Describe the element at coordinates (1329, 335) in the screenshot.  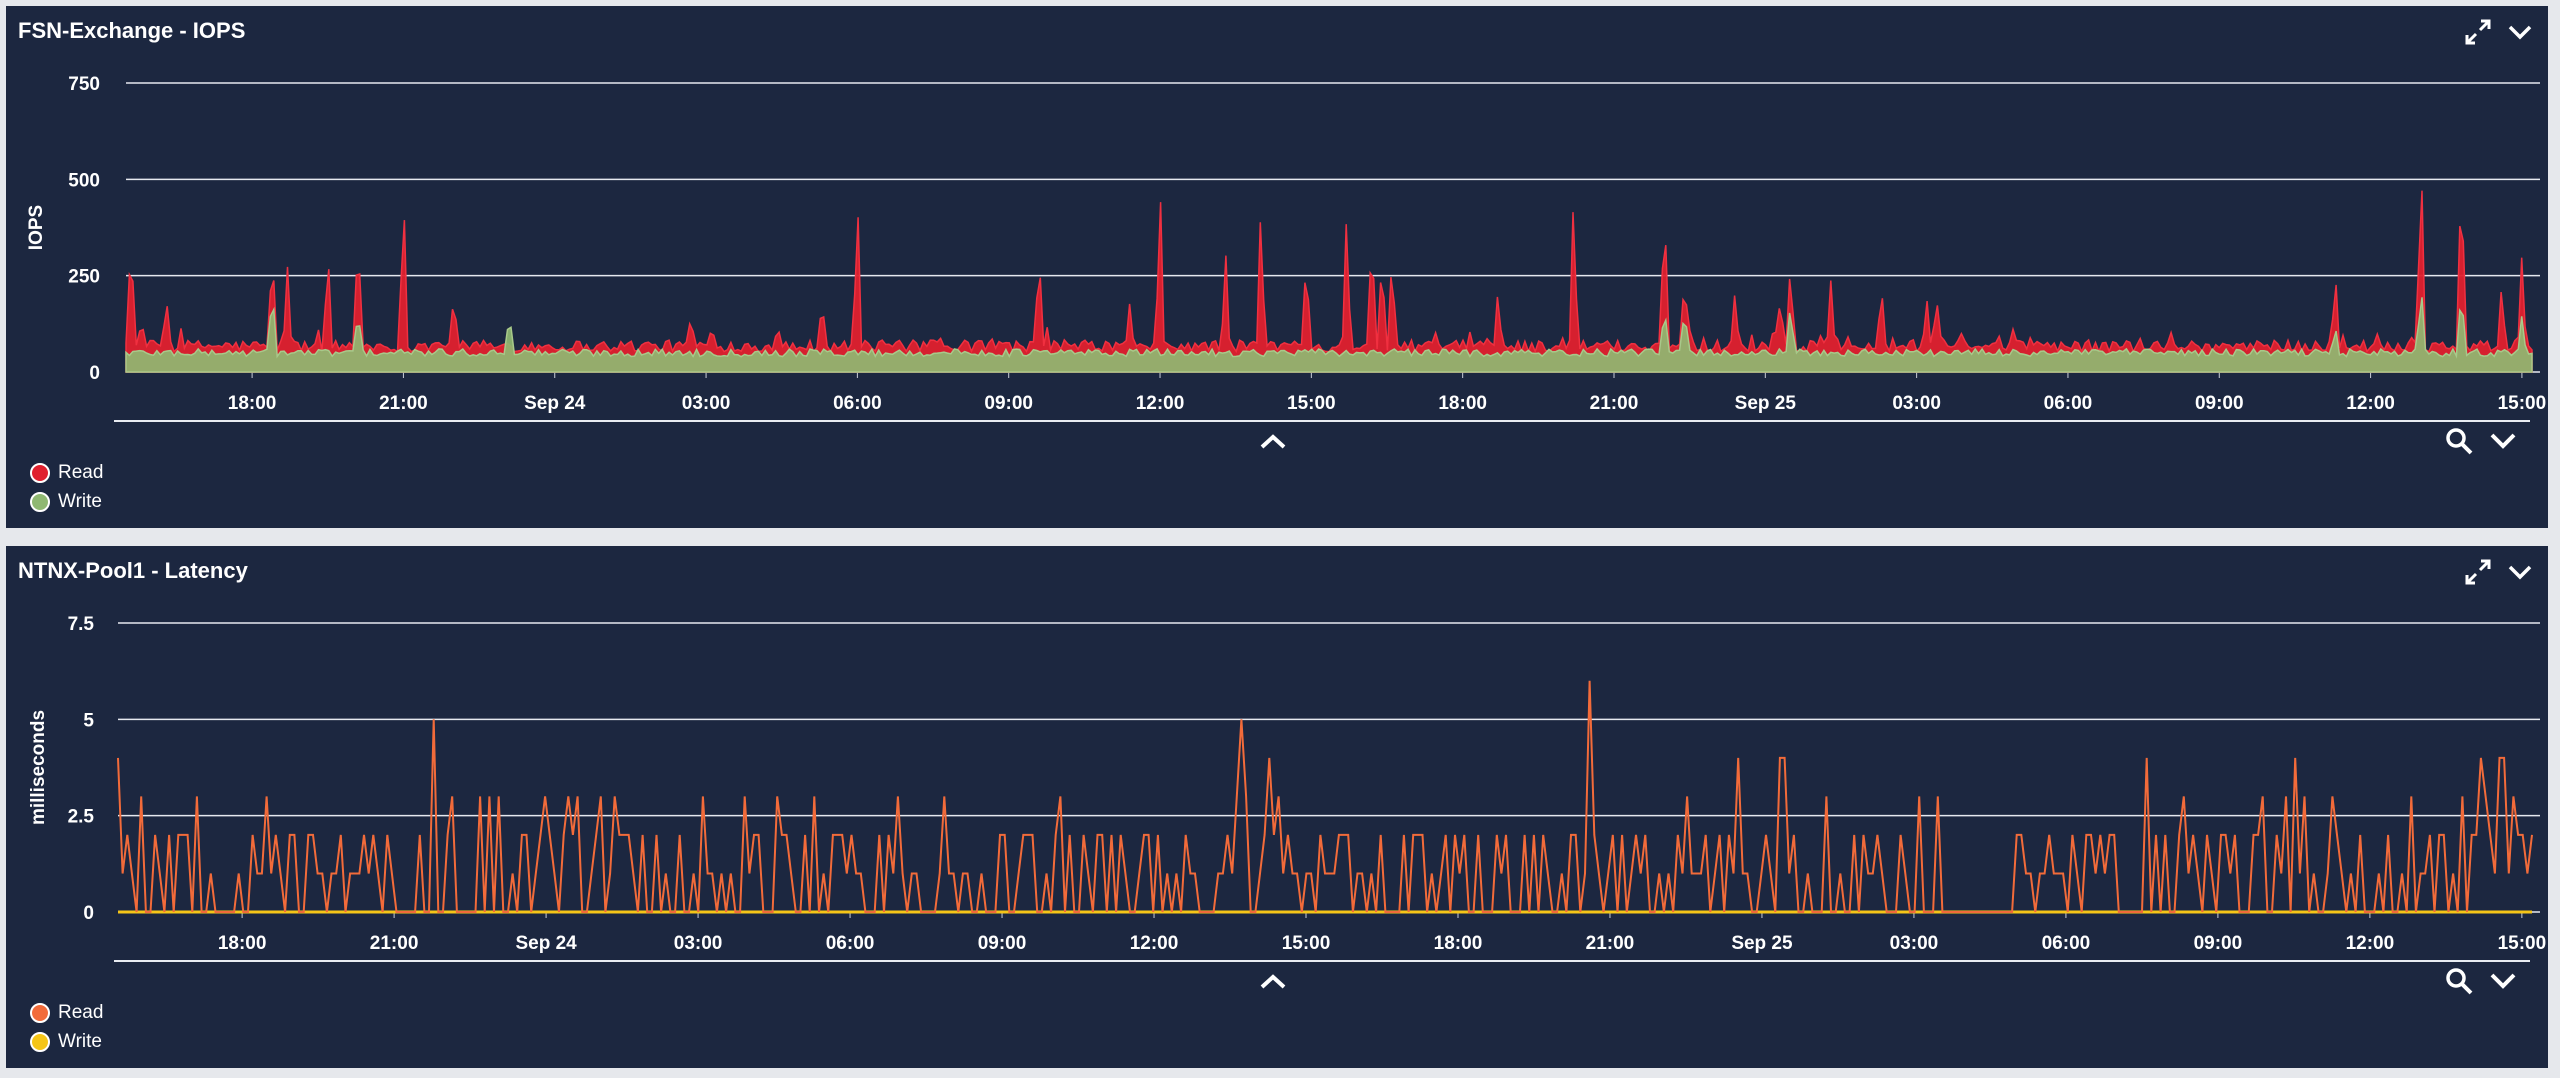
I see `series-area-write` at that location.